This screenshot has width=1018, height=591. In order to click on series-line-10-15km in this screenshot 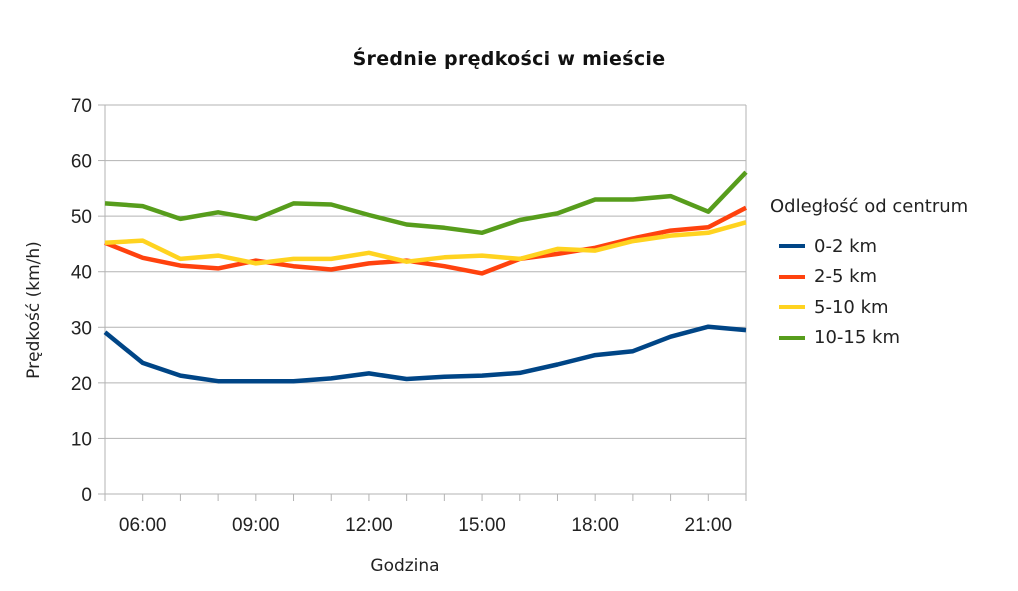, I will do `click(426, 203)`.